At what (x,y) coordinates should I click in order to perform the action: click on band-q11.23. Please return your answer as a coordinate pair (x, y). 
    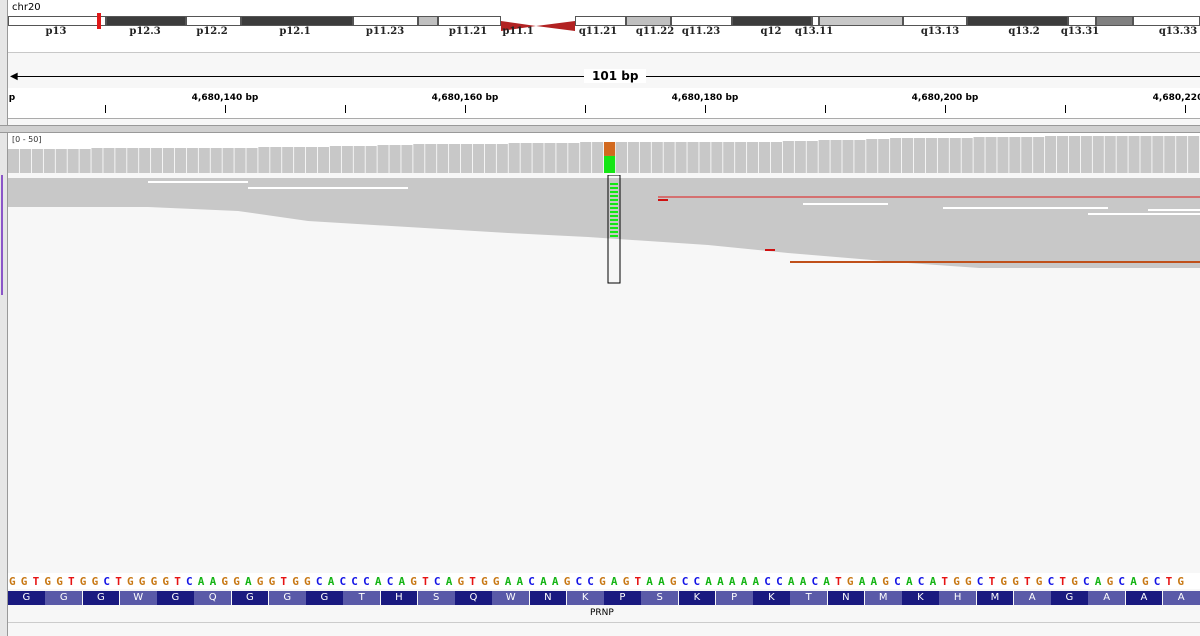
    Looking at the image, I should click on (701, 21).